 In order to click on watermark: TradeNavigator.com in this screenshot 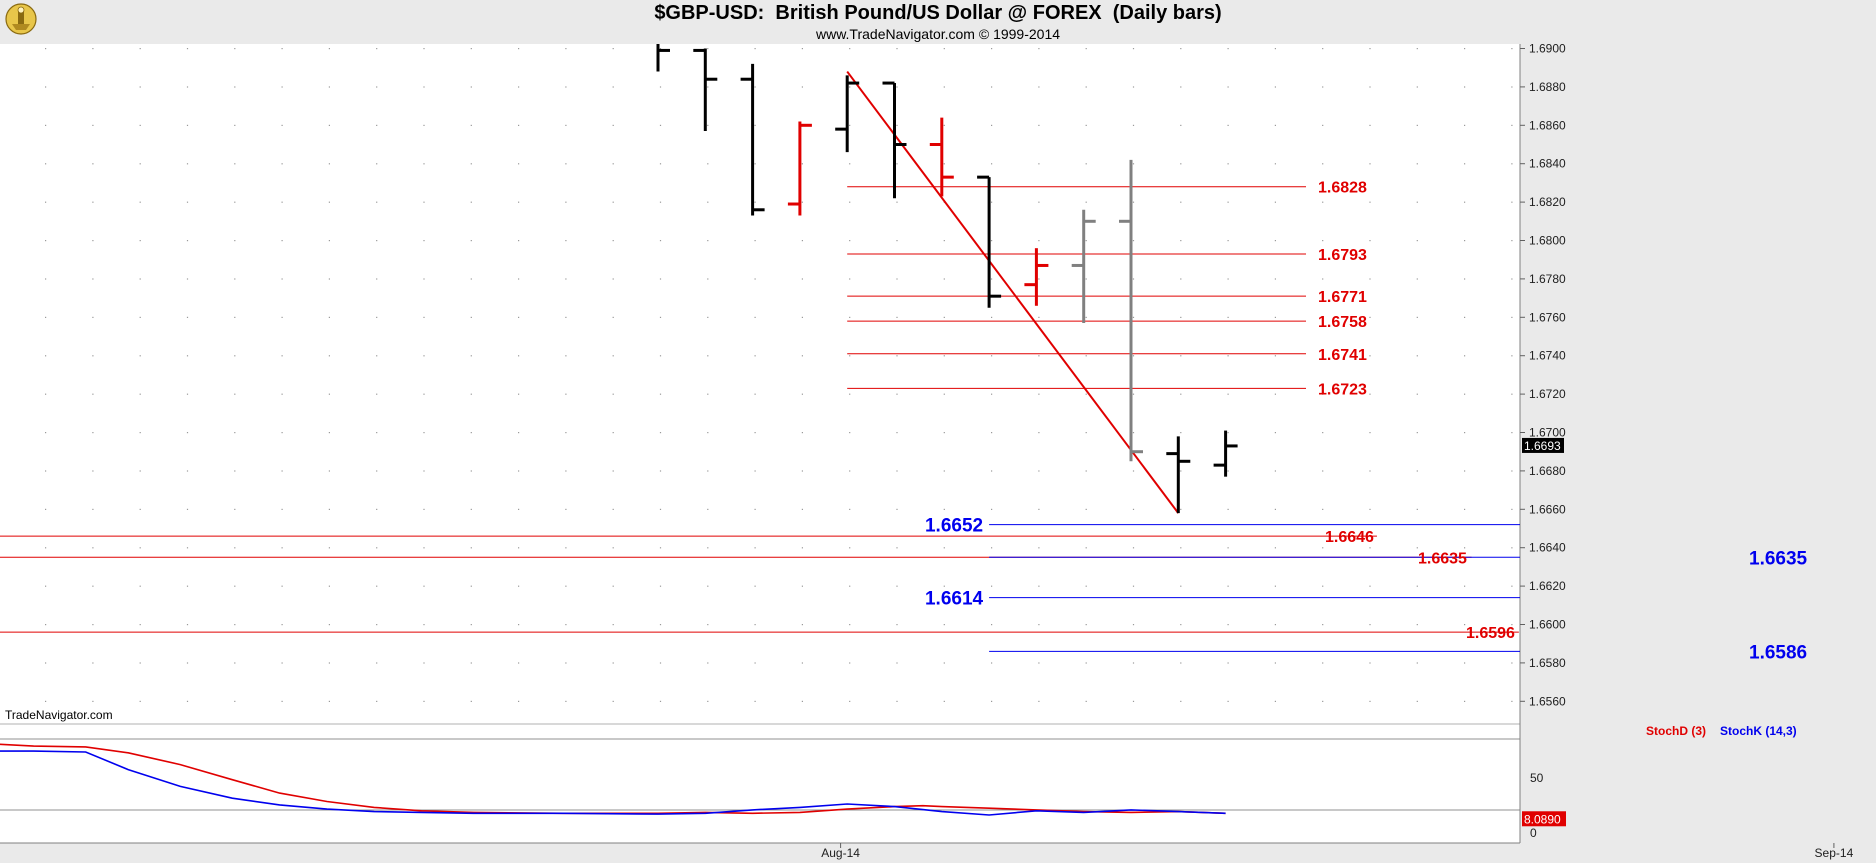, I will do `click(59, 715)`.